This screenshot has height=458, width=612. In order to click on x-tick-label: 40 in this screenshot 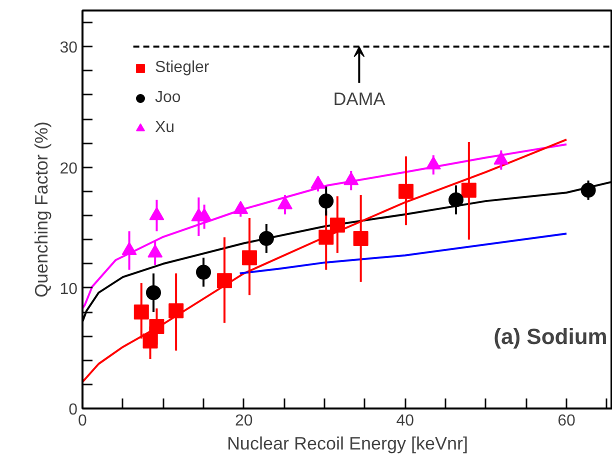, I will do `click(405, 421)`.